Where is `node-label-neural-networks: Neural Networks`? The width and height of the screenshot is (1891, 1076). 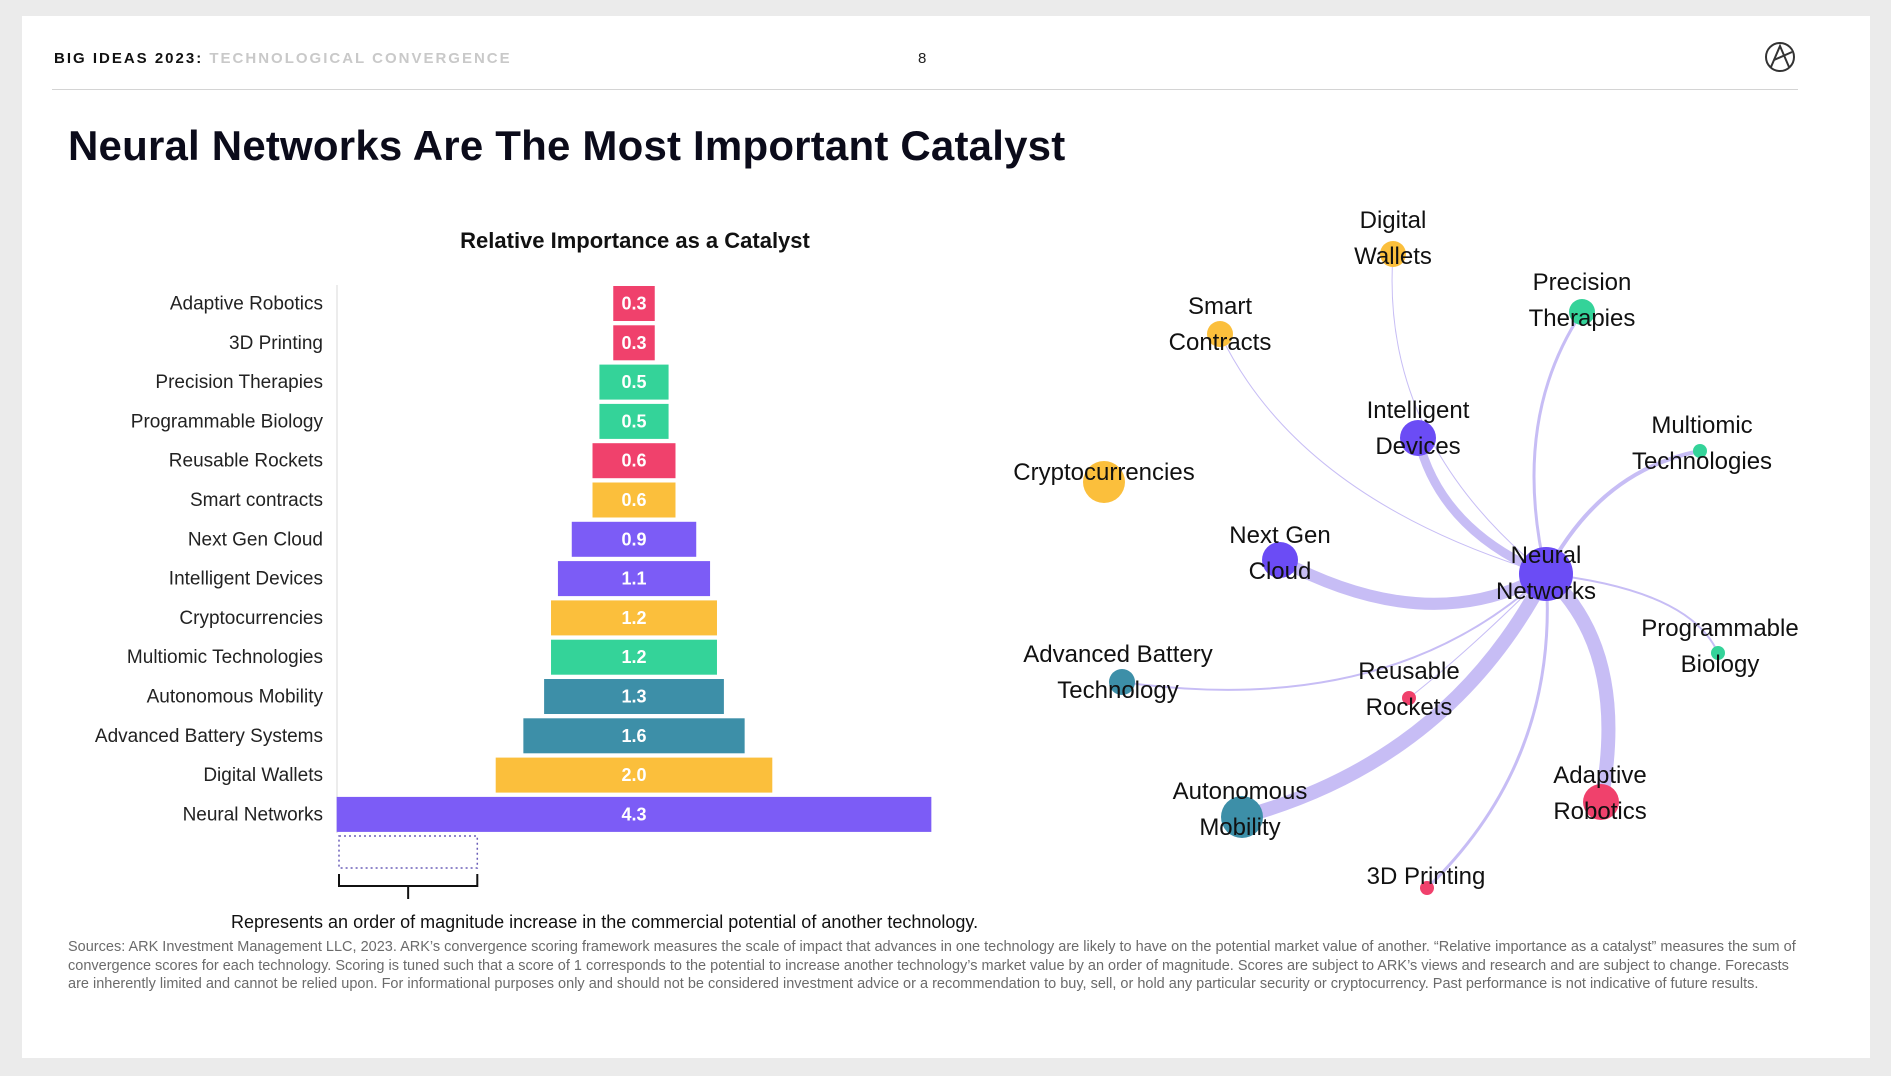 node-label-neural-networks: Neural Networks is located at coordinates (1546, 573).